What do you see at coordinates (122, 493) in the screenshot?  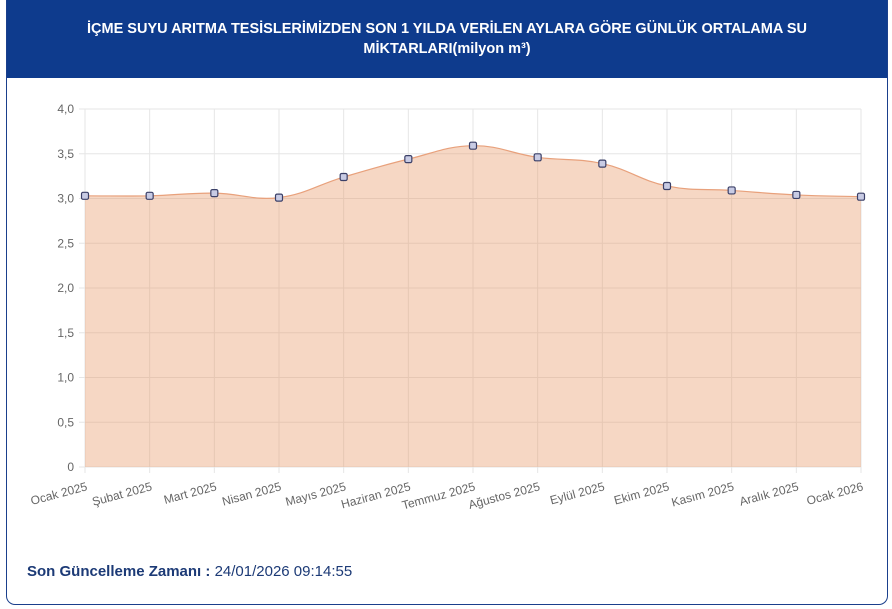 I see `x-tick-label: Şubat 2025` at bounding box center [122, 493].